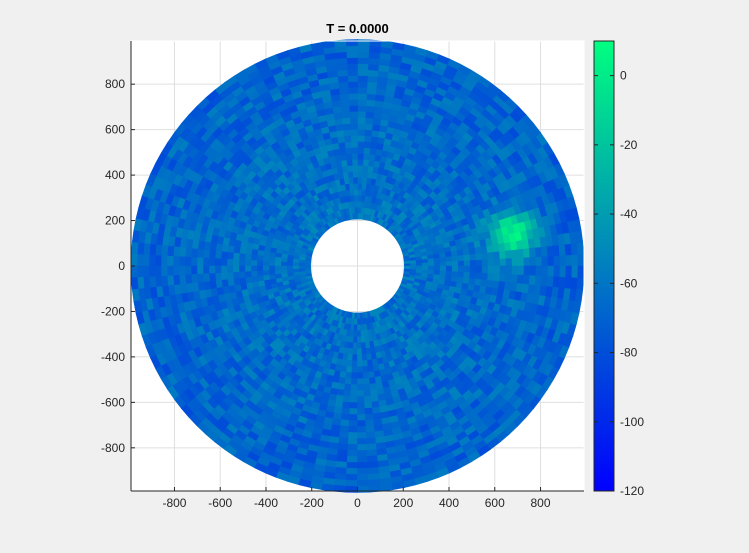  What do you see at coordinates (115, 84) in the screenshot?
I see `y-tick-label: 800` at bounding box center [115, 84].